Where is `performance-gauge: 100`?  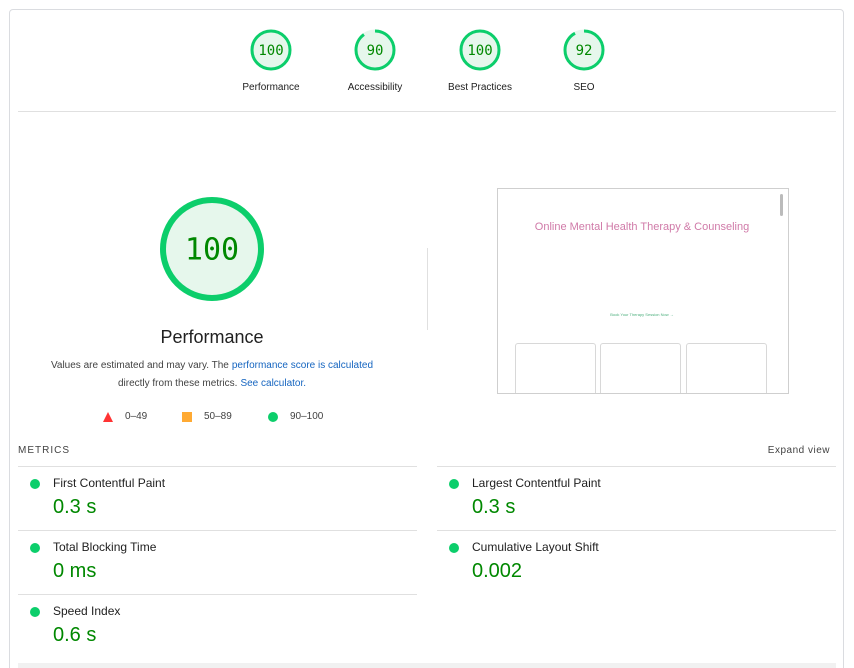 performance-gauge: 100 is located at coordinates (212, 249).